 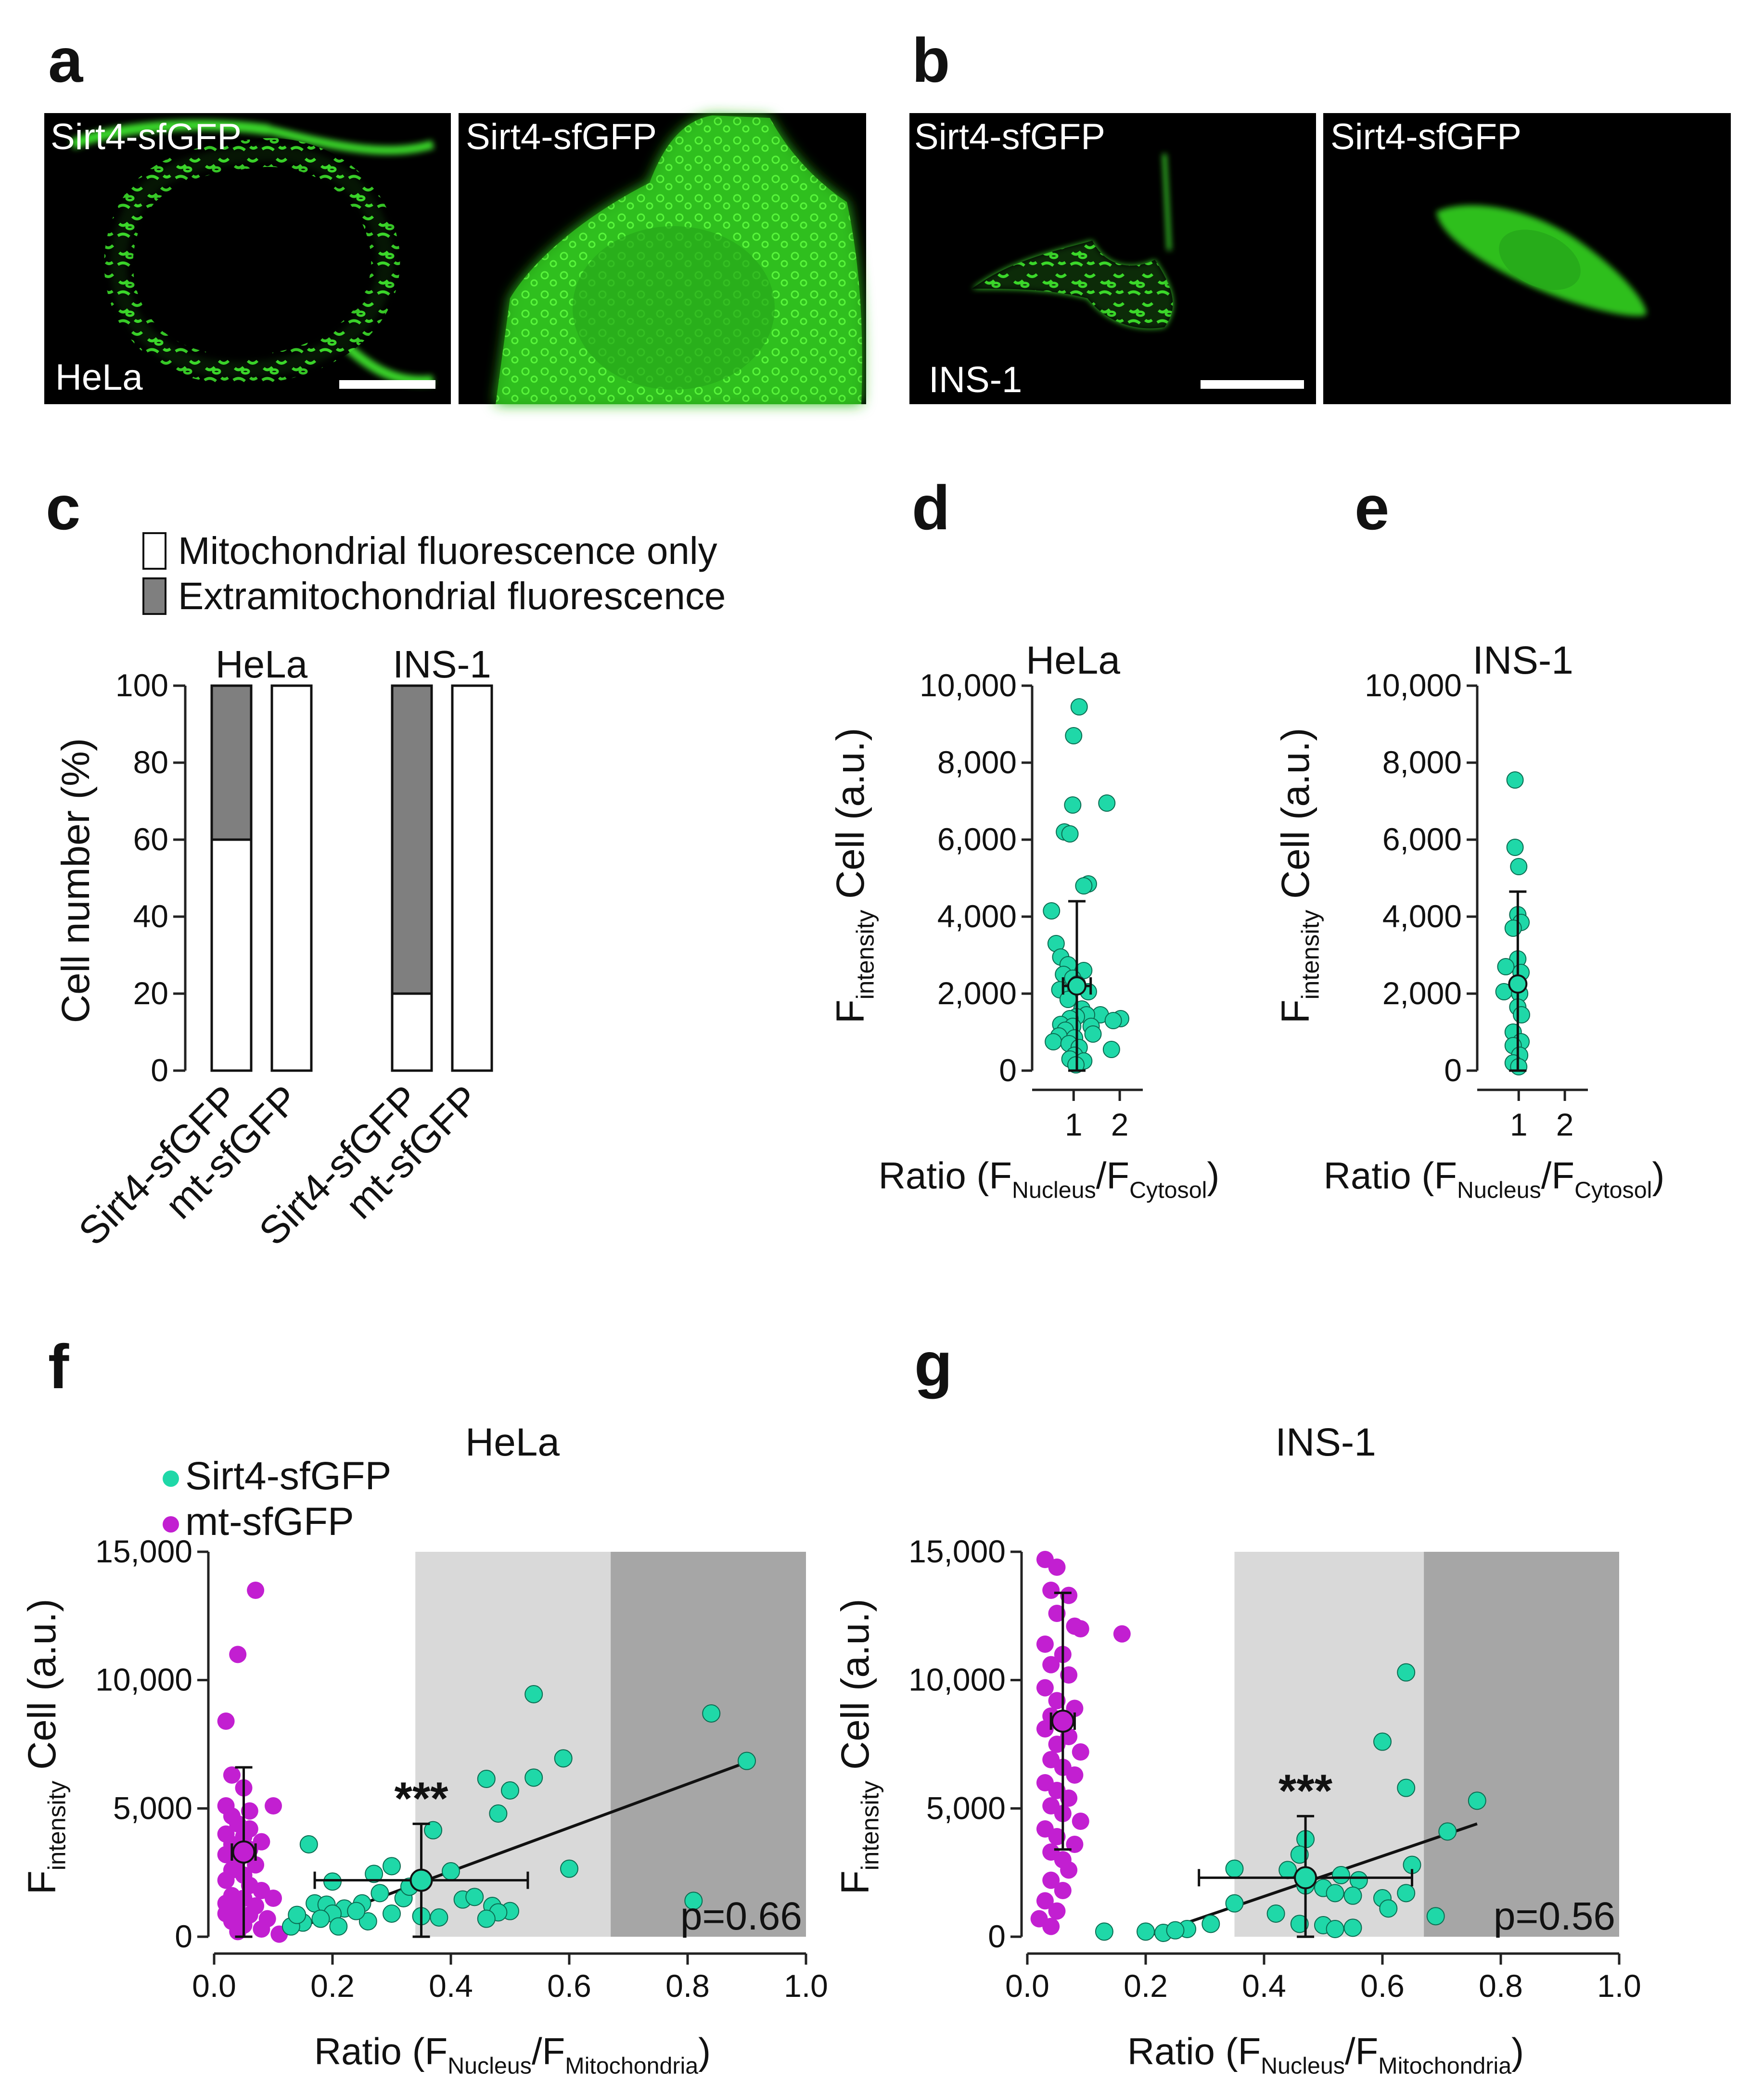 What do you see at coordinates (1008, 1070) in the screenshot?
I see `y-tick-label: 0` at bounding box center [1008, 1070].